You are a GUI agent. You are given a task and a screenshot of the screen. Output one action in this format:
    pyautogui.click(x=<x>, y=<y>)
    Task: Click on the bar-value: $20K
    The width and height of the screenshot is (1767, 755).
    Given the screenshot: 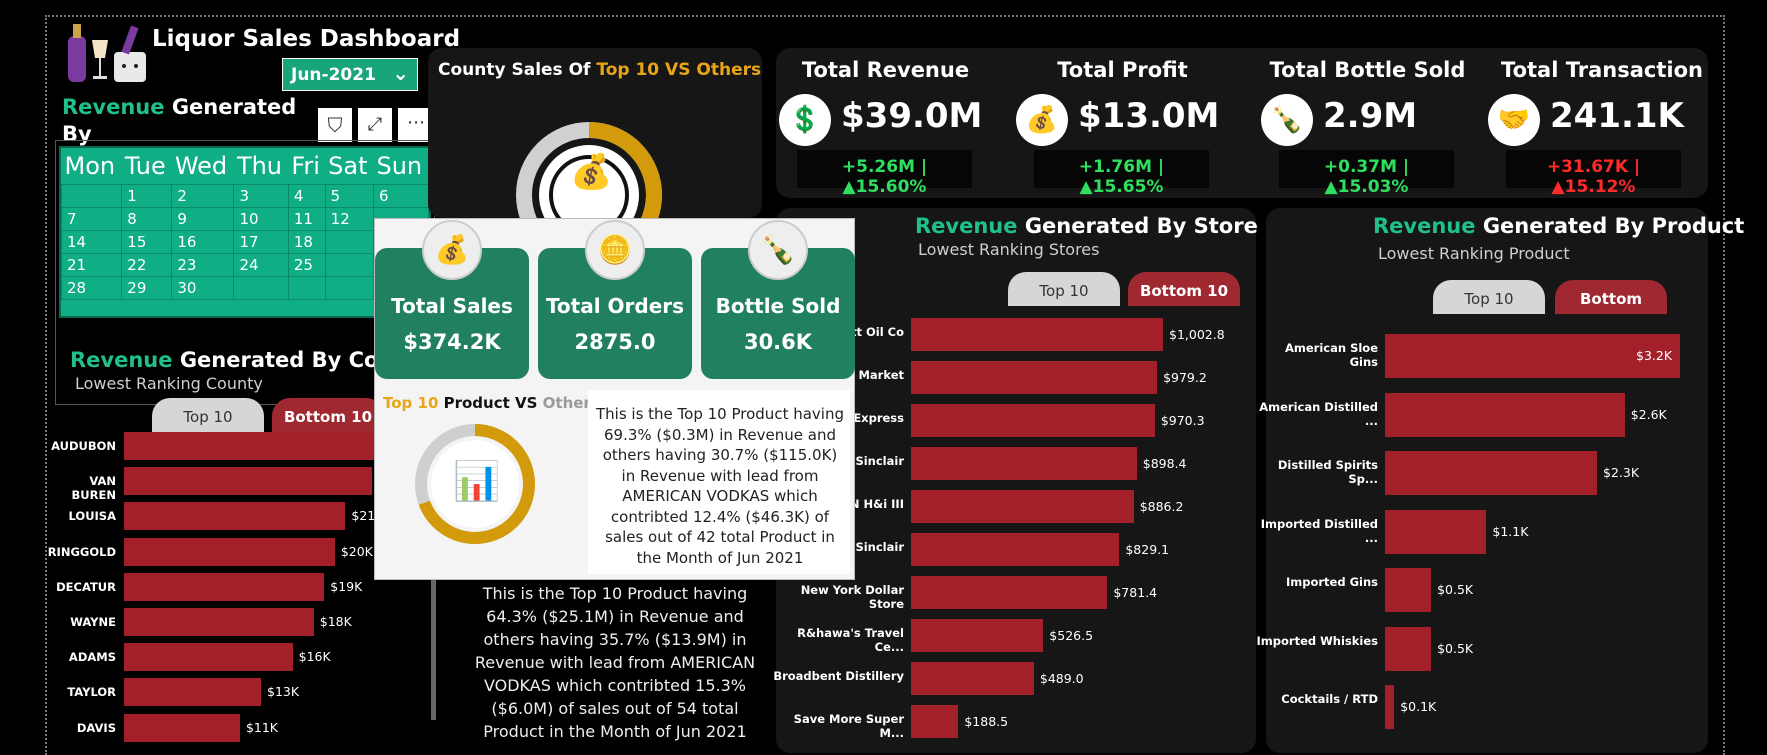 What is the action you would take?
    pyautogui.click(x=356, y=551)
    